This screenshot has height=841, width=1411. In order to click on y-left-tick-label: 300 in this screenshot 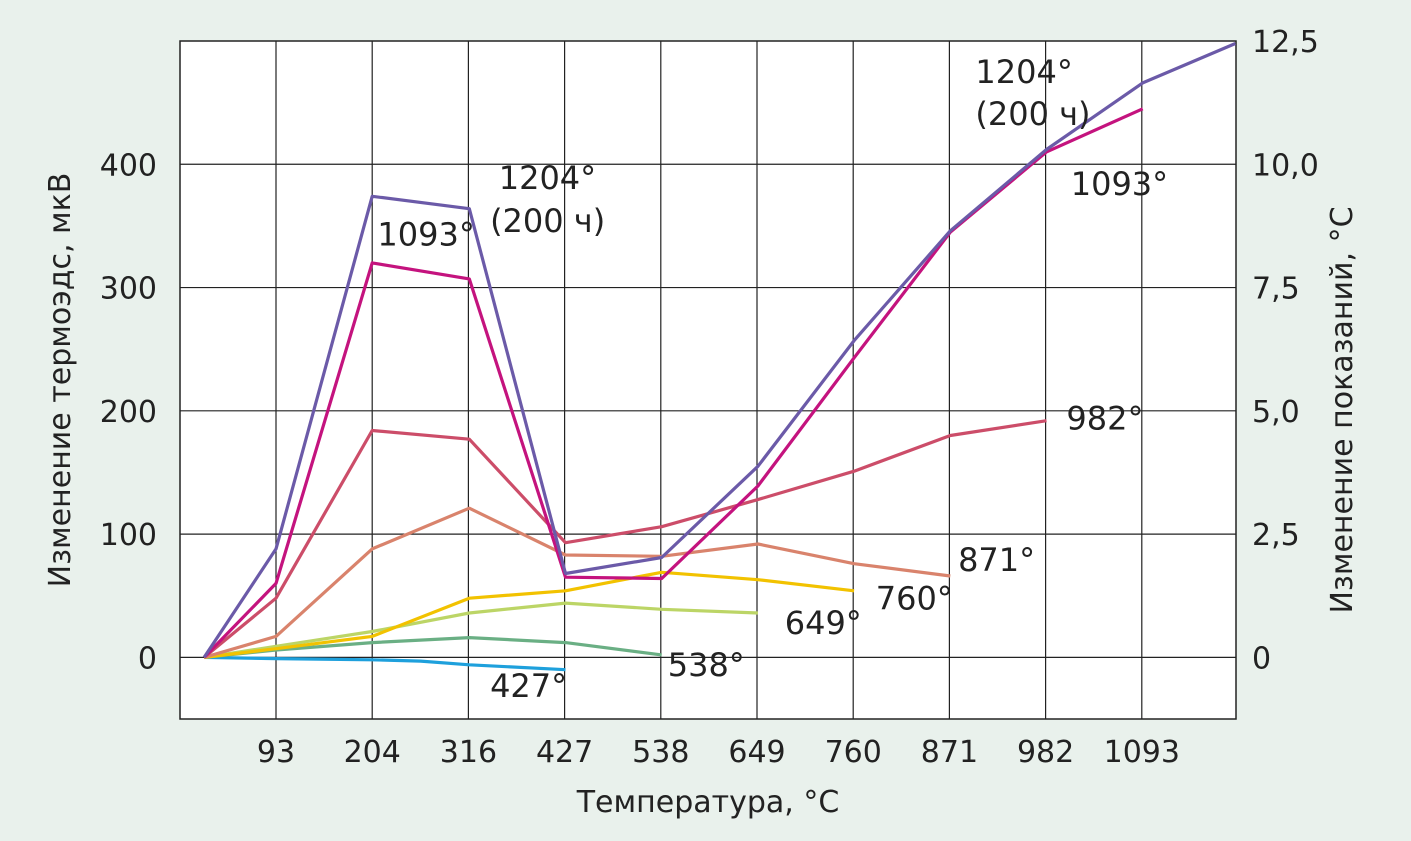, I will do `click(128, 289)`.